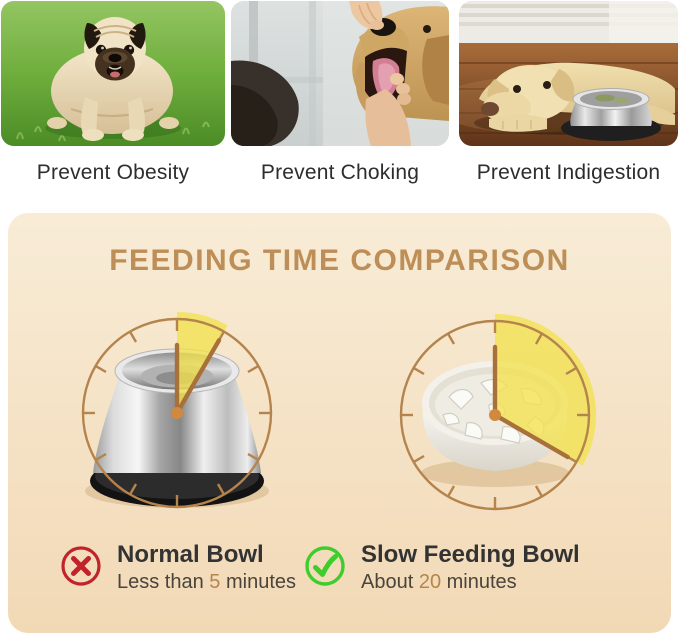  Describe the element at coordinates (339, 260) in the screenshot. I see `panel-title: FEEDING TIME COMPARISON` at that location.